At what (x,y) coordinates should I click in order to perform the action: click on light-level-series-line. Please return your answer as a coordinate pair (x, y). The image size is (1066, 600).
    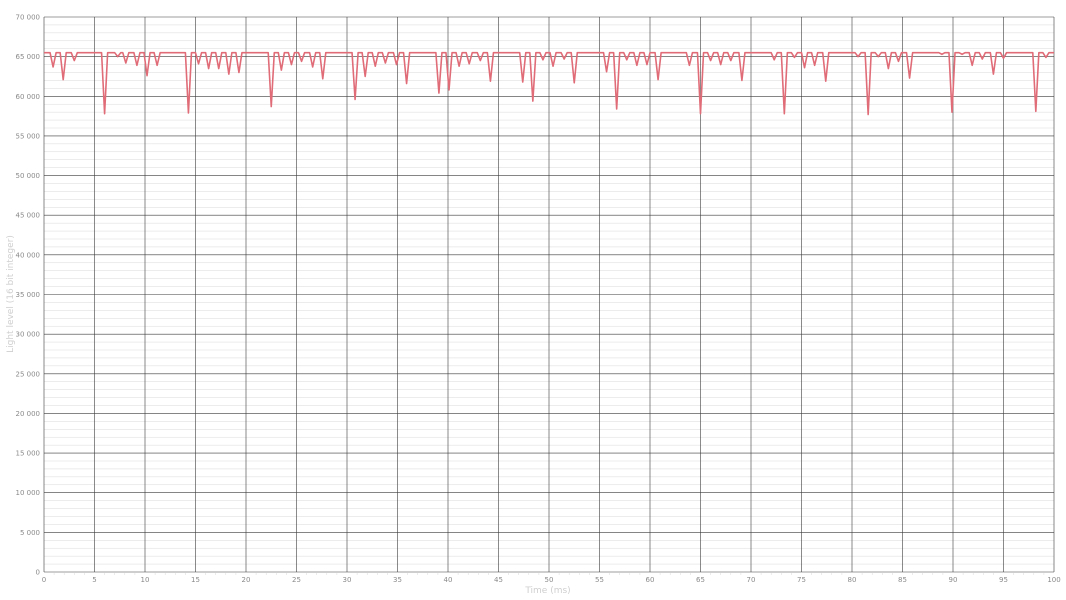
    Looking at the image, I should click on (549, 83).